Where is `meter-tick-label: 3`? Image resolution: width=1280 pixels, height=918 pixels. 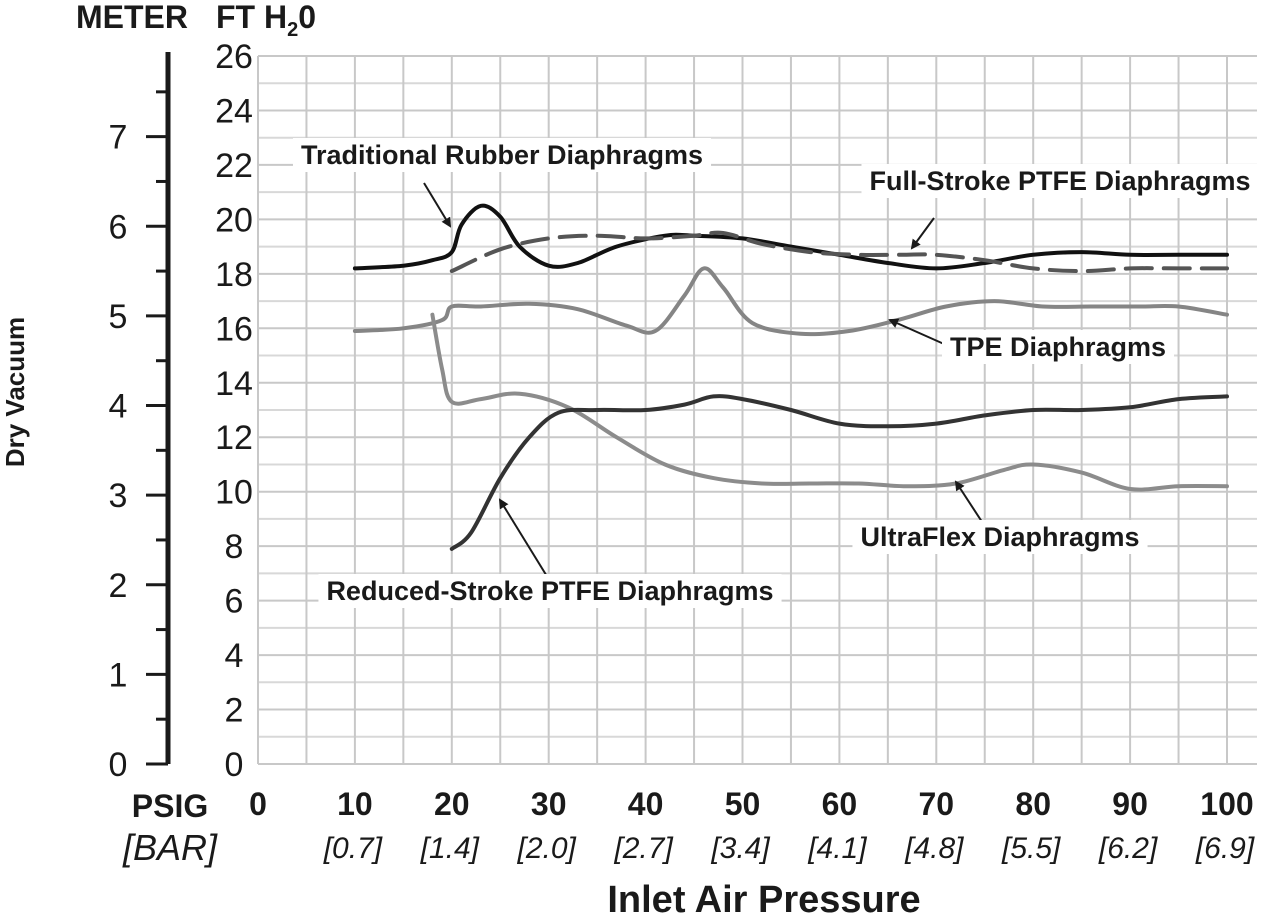
meter-tick-label: 3 is located at coordinates (118, 496).